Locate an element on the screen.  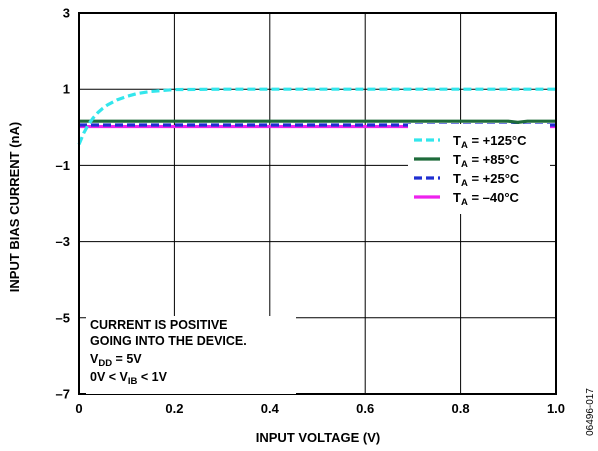
x-tick-label: 0.6 is located at coordinates (365, 408).